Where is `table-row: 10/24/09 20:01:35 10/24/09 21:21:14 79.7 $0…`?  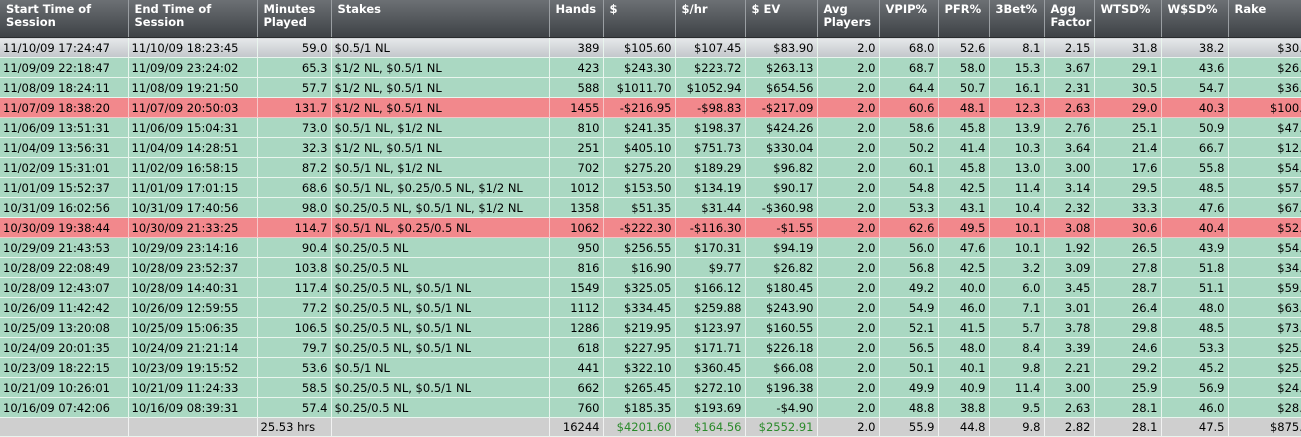
table-row: 10/24/09 20:01:35 10/24/09 21:21:14 79.7 $0… is located at coordinates (650, 347).